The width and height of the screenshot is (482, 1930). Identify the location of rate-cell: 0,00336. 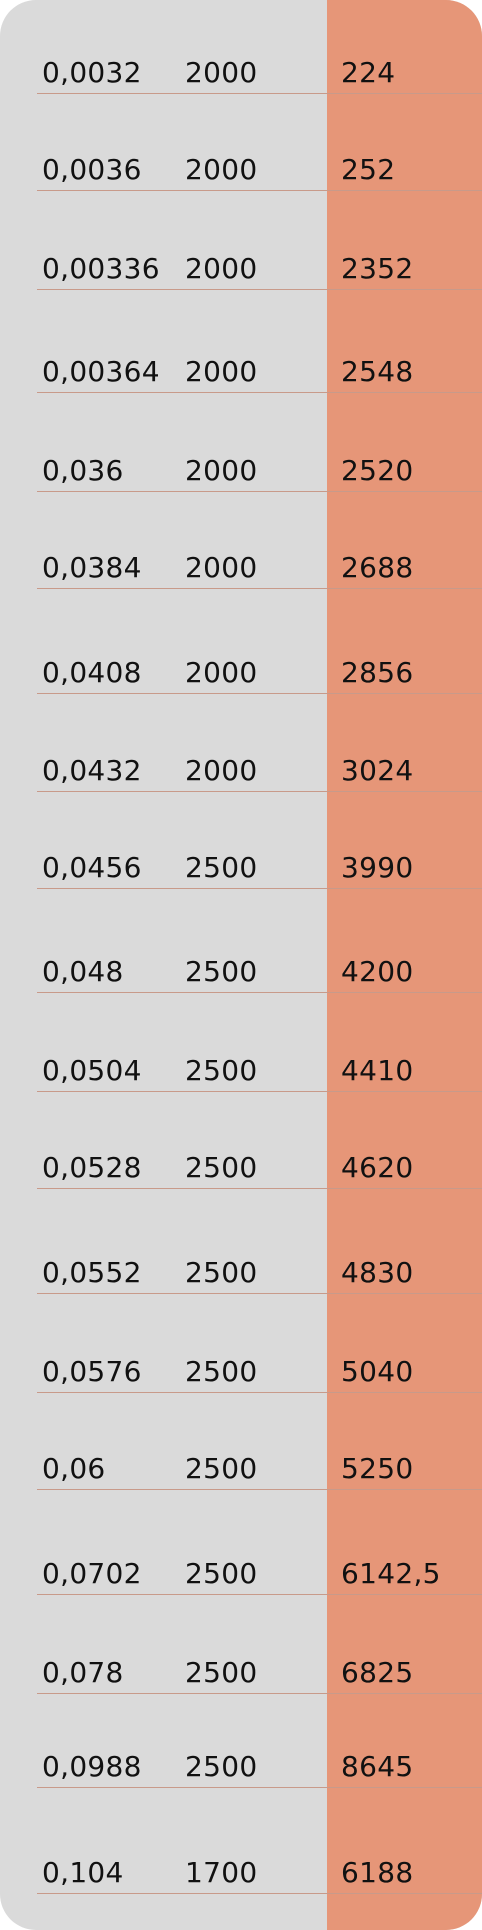
(101, 268).